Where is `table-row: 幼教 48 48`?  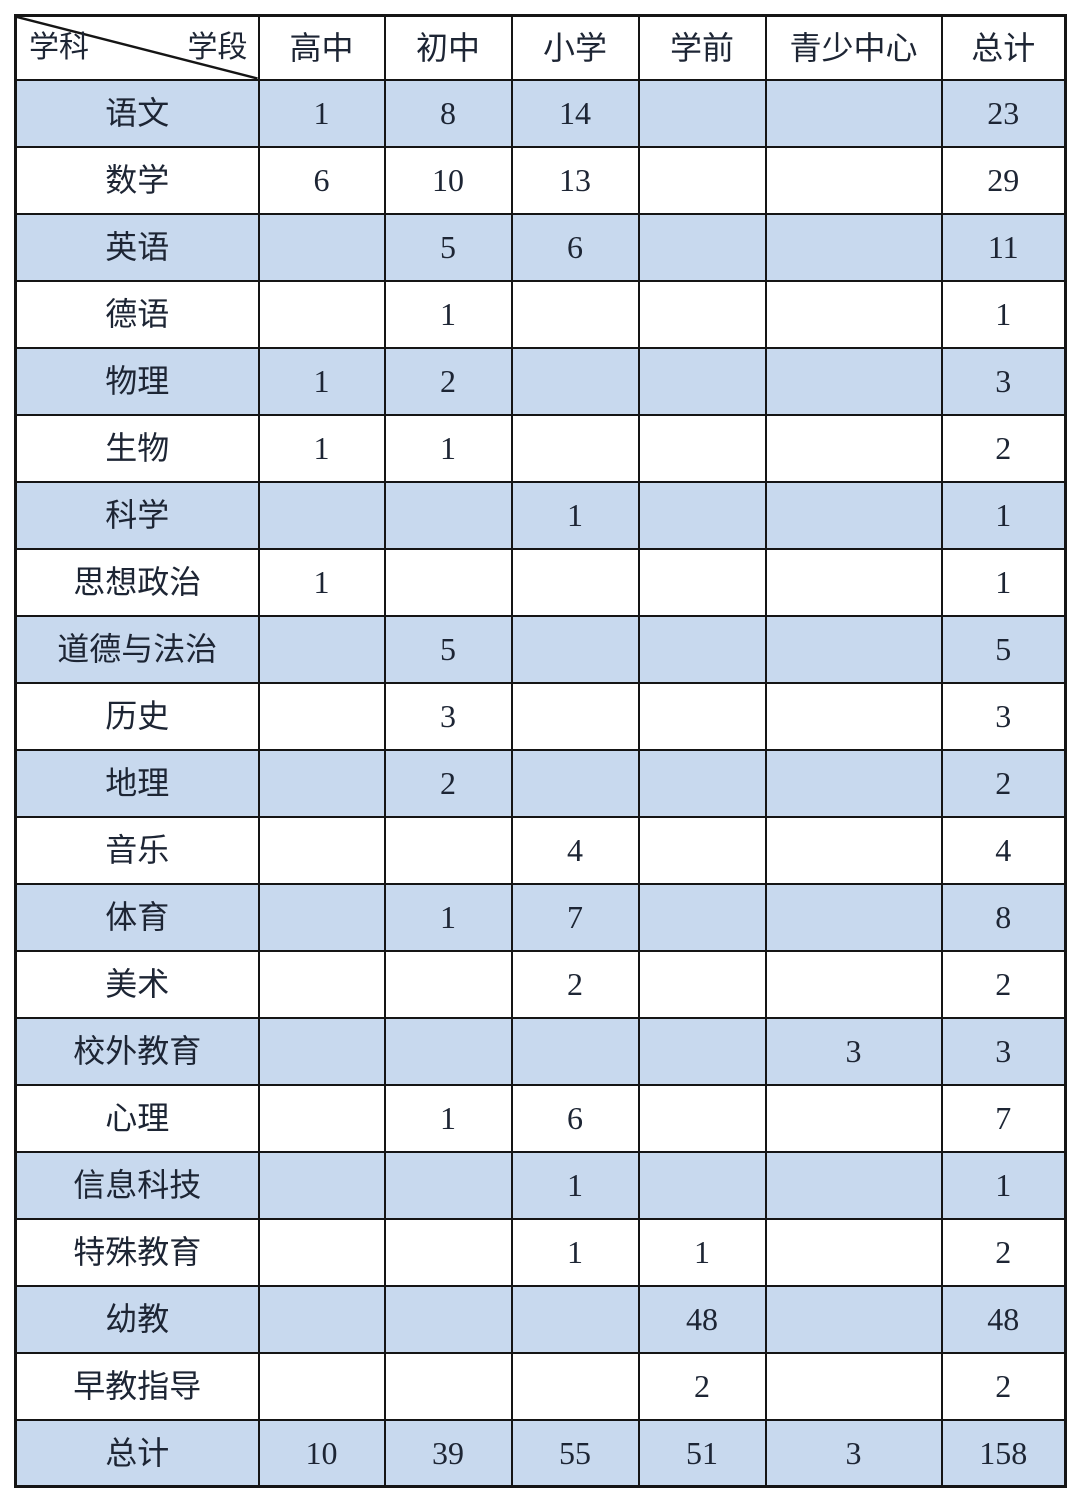 table-row: 幼教 48 48 is located at coordinates (540, 1319).